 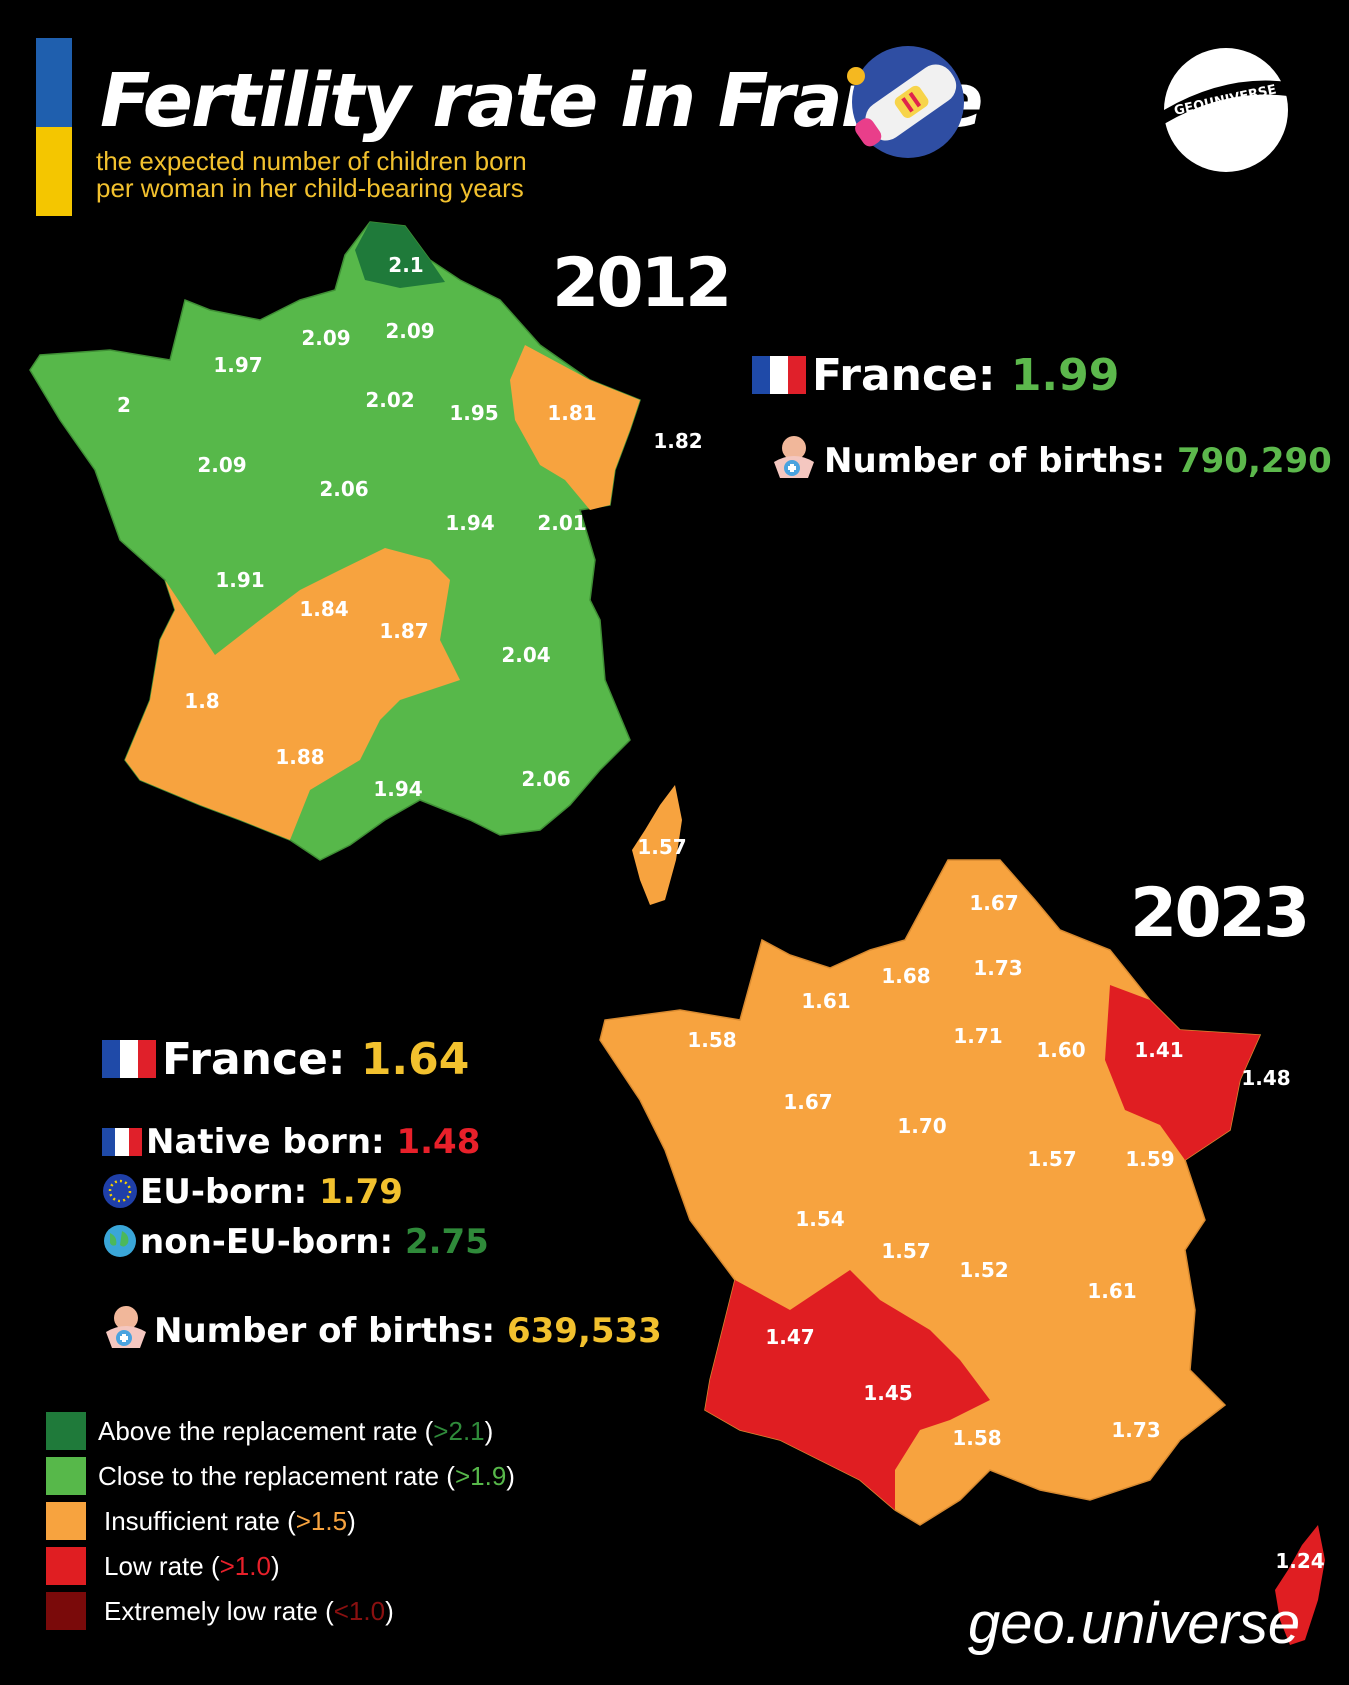 I want to click on label-2023-18: 1.45, so click(x=887, y=1393).